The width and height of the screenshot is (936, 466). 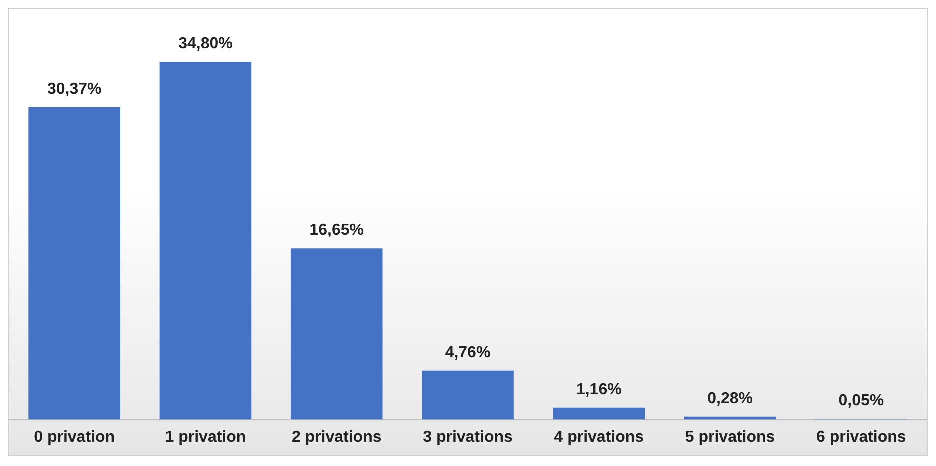 What do you see at coordinates (337, 230) in the screenshot?
I see `data-label: 16,65%` at bounding box center [337, 230].